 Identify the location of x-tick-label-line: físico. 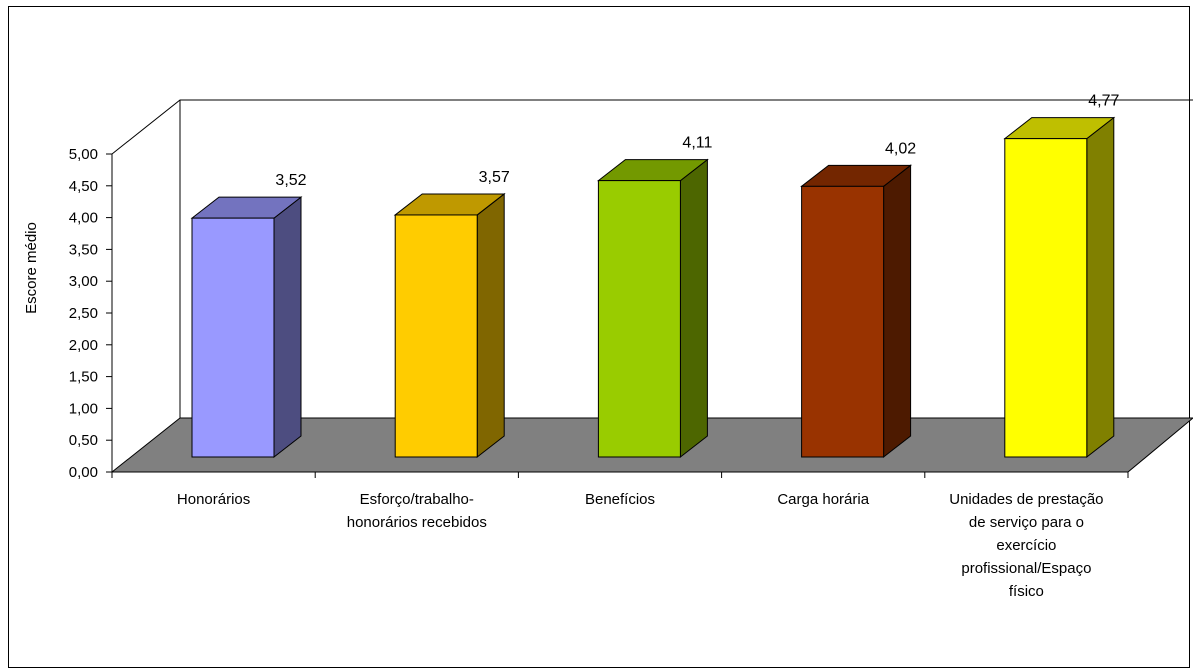
(1026, 591).